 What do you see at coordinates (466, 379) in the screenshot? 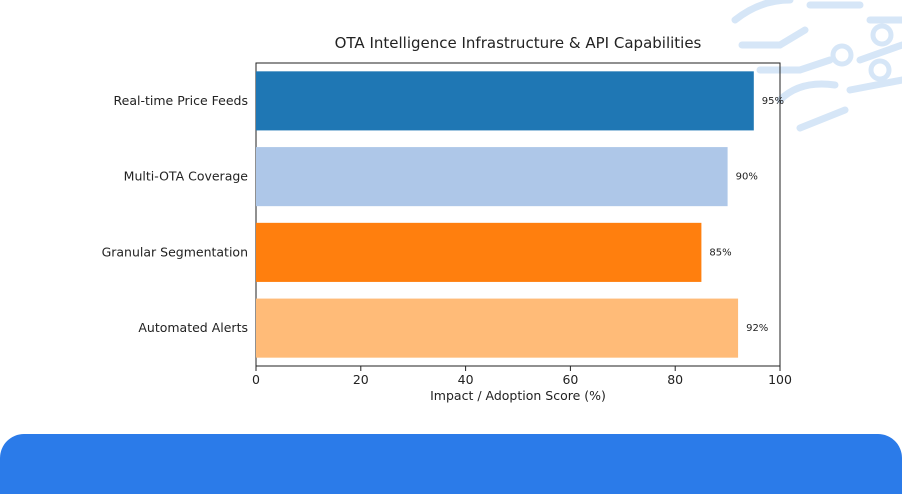
I see `x-tick-label: 40` at bounding box center [466, 379].